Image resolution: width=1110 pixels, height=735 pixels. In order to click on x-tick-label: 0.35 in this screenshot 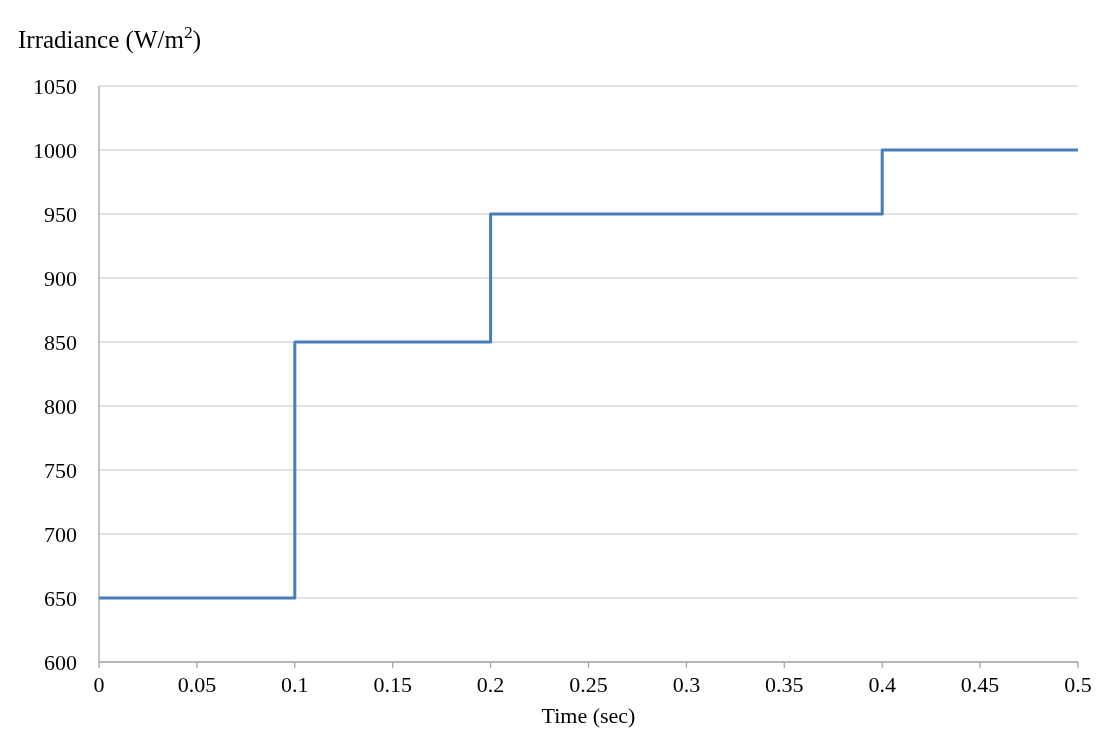, I will do `click(784, 684)`.